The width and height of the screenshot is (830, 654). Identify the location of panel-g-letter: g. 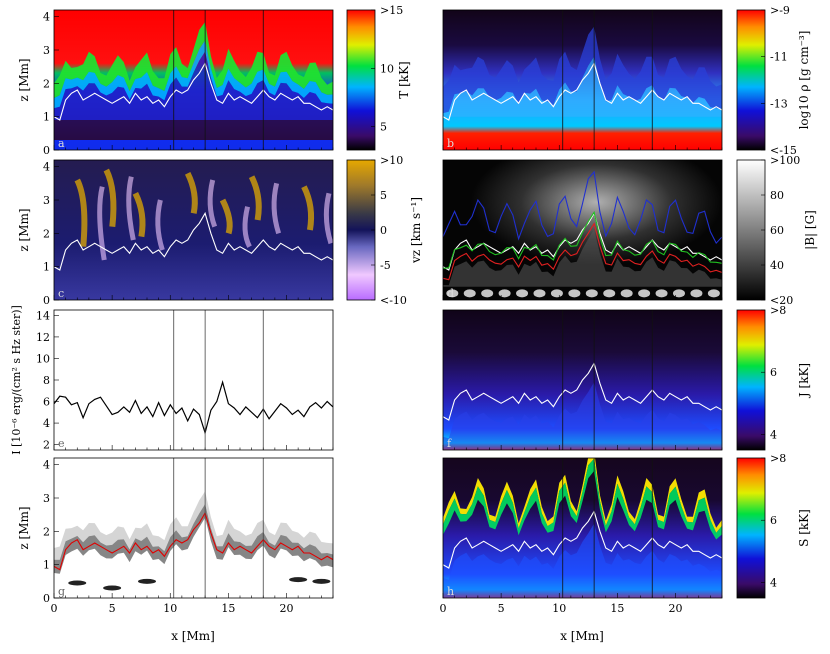
(61, 591).